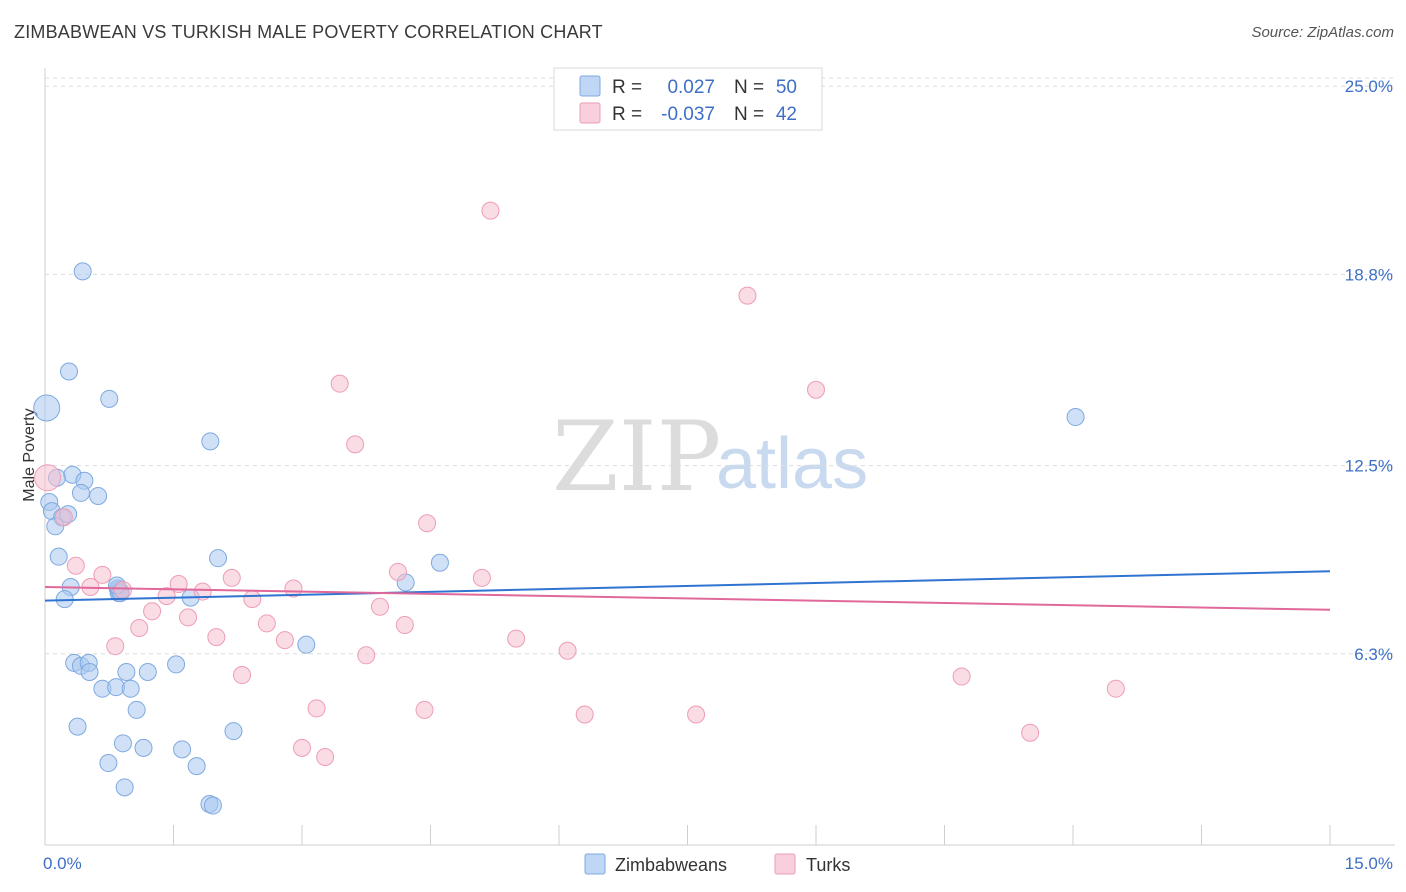 Image resolution: width=1406 pixels, height=892 pixels. I want to click on trend-lines, so click(687, 590).